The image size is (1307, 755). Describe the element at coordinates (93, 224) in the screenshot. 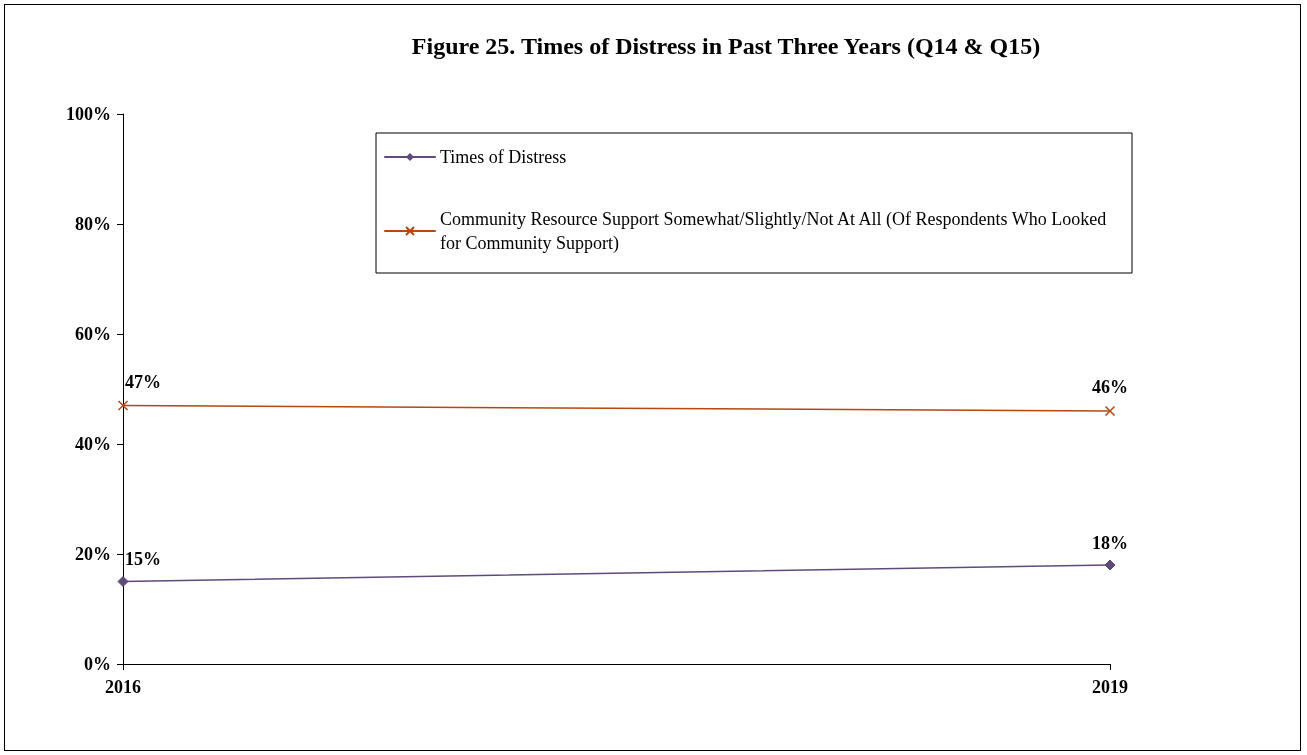

I see `y-tick-label: 80%` at that location.